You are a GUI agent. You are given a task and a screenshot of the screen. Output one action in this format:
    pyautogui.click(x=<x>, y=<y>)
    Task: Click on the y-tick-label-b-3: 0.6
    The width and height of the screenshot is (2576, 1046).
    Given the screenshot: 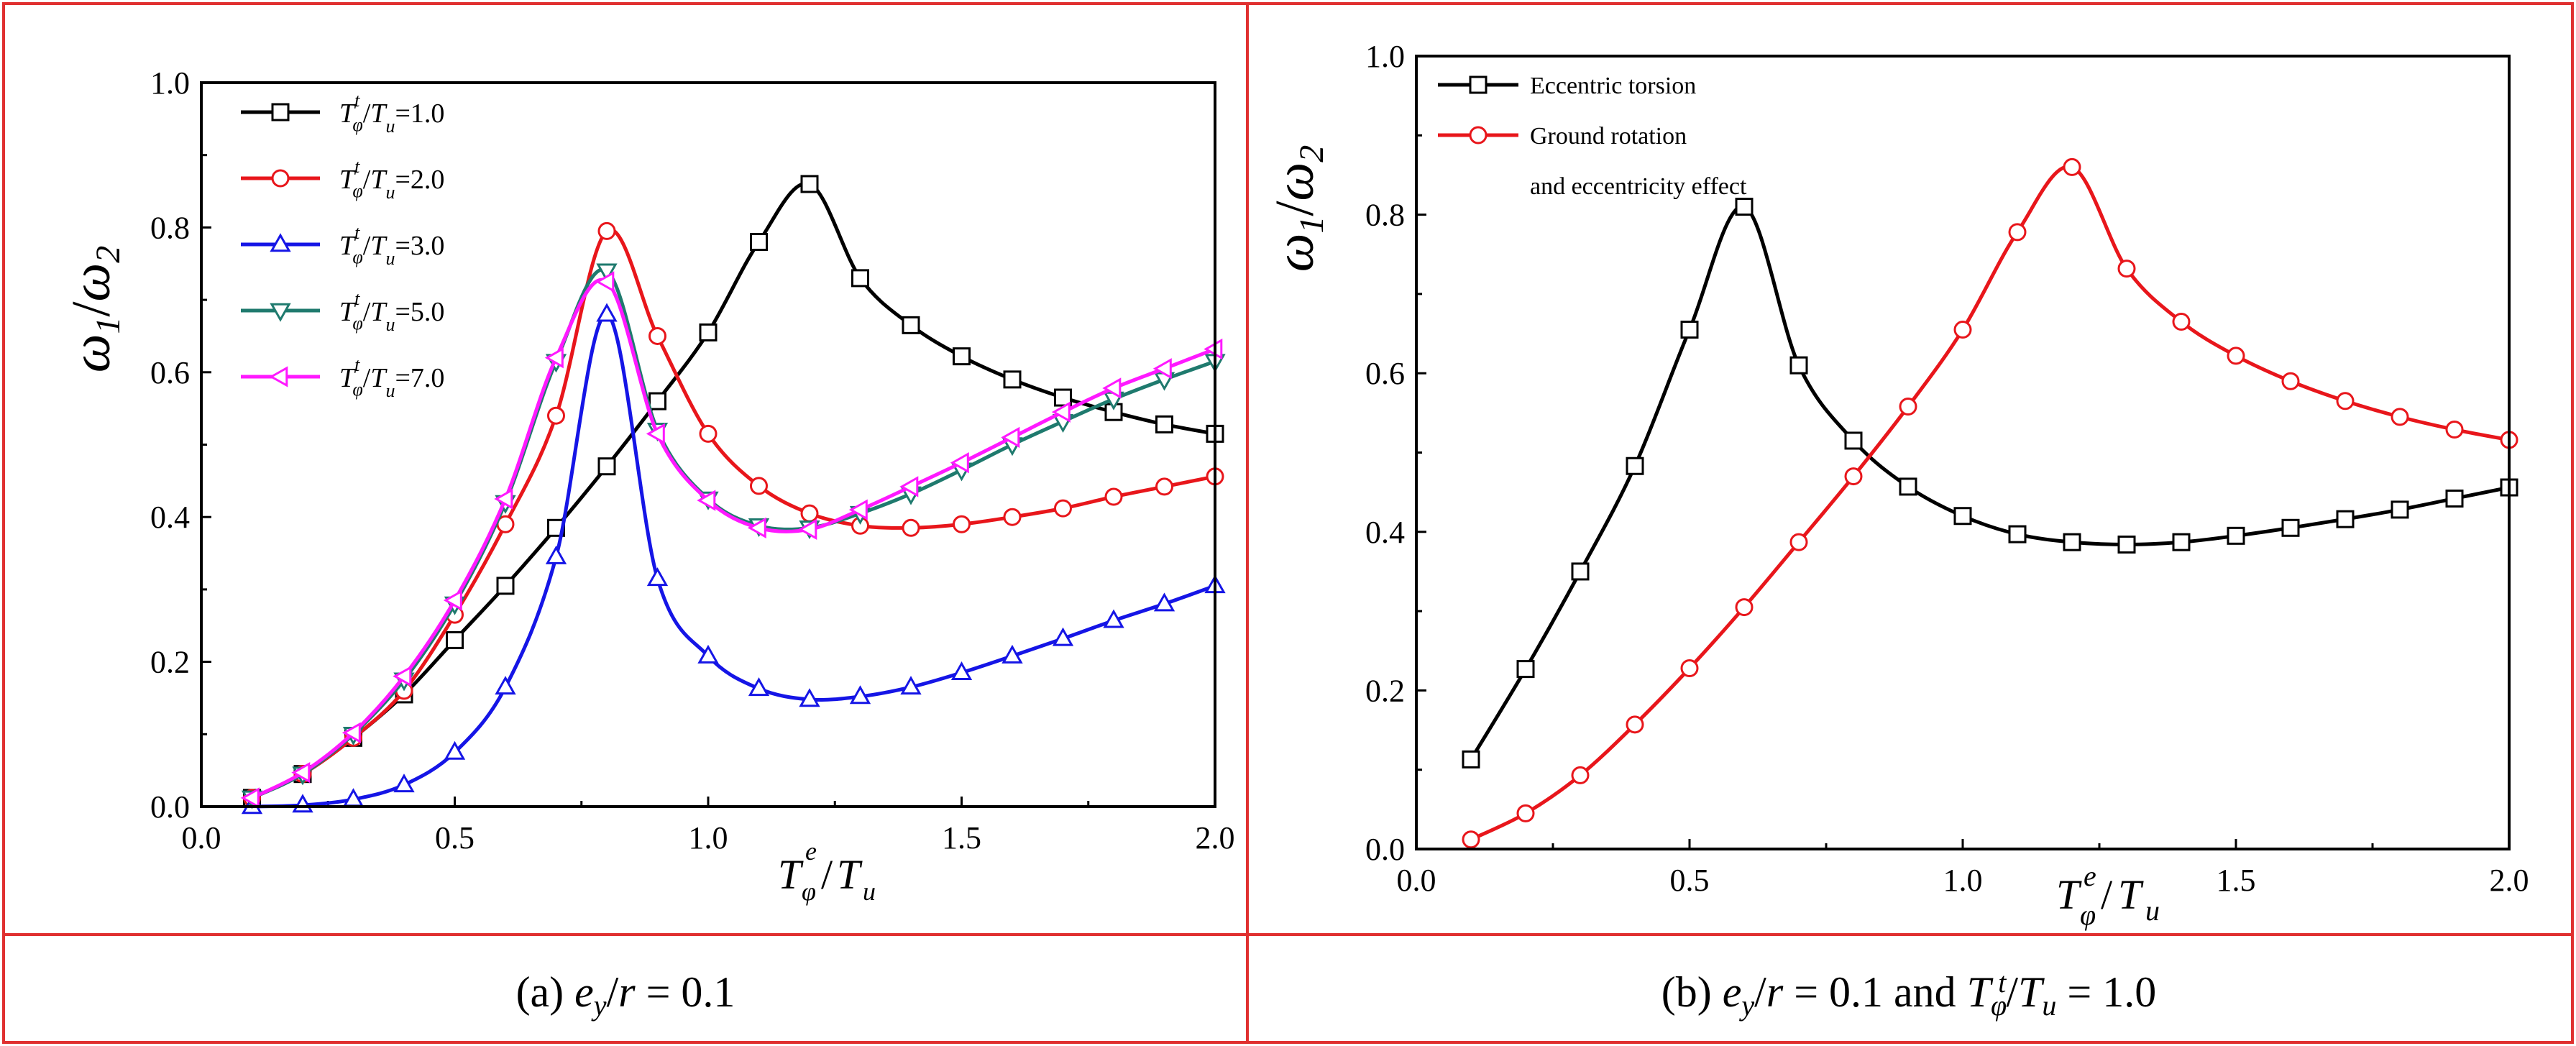 What is the action you would take?
    pyautogui.click(x=1385, y=374)
    